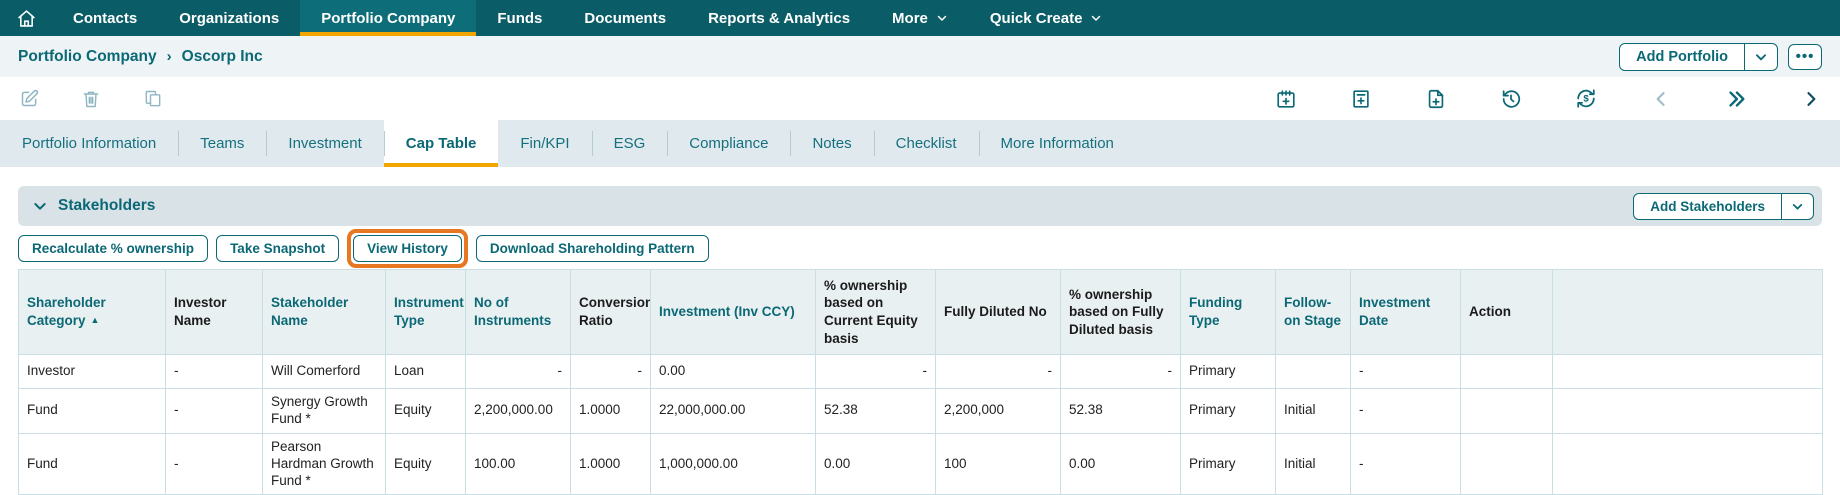  Describe the element at coordinates (1661, 99) in the screenshot. I see `chevron-left-icon` at that location.